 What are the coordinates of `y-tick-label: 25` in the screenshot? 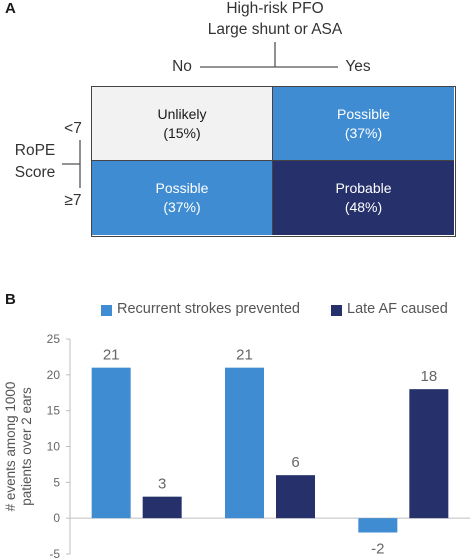 It's located at (54, 339).